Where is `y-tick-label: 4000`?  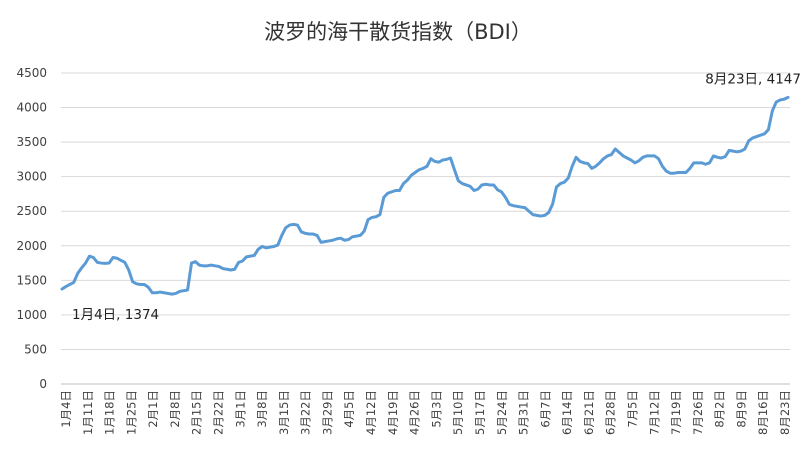
y-tick-label: 4000 is located at coordinates (31, 108).